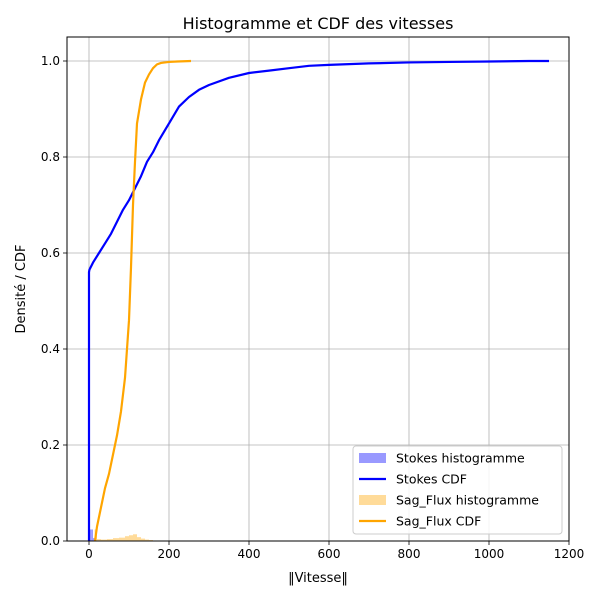 Image resolution: width=600 pixels, height=600 pixels. I want to click on cdf-line, so click(142, 300).